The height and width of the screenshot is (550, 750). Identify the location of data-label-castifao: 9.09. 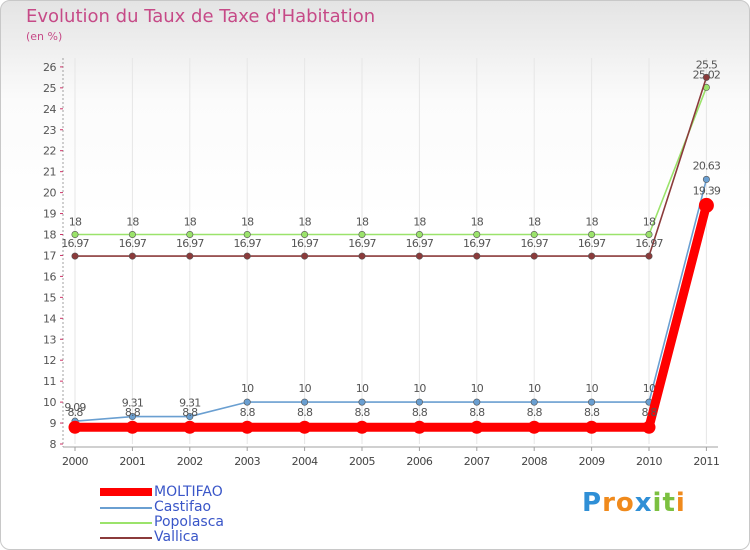
(75, 407).